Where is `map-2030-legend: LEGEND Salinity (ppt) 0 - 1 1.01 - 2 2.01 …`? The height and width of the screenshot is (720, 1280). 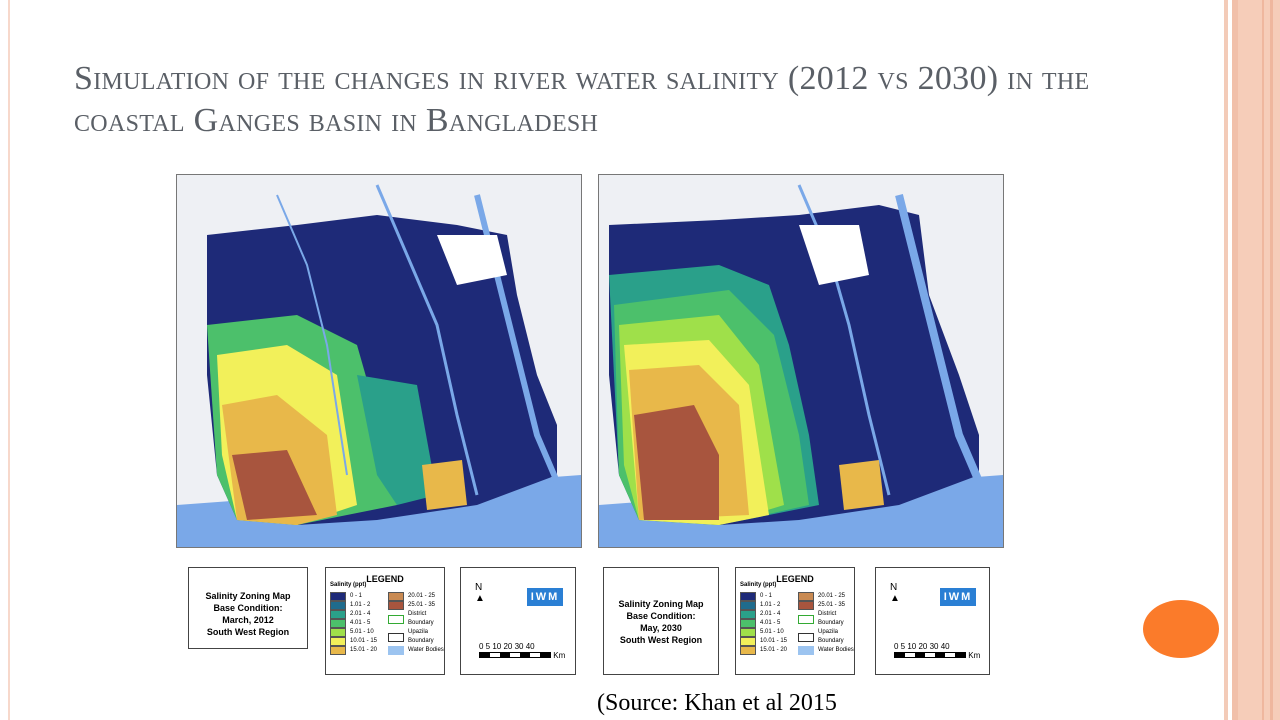
map-2030-legend: LEGEND Salinity (ppt) 0 - 1 1.01 - 2 2.01 … is located at coordinates (795, 621).